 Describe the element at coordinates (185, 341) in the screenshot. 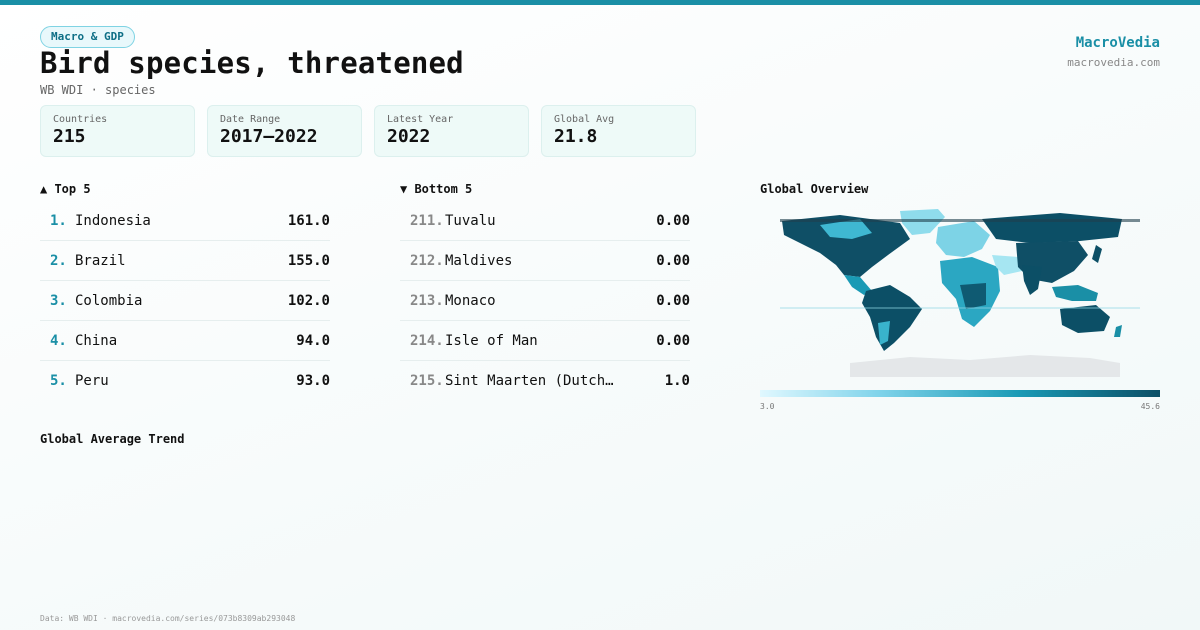

I see `list-item: 4. China 94.0` at that location.